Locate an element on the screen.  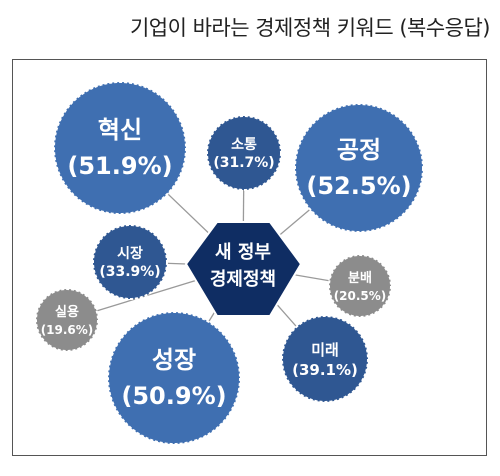
center-hub: 새 정부 경제정책 is located at coordinates (243, 269).